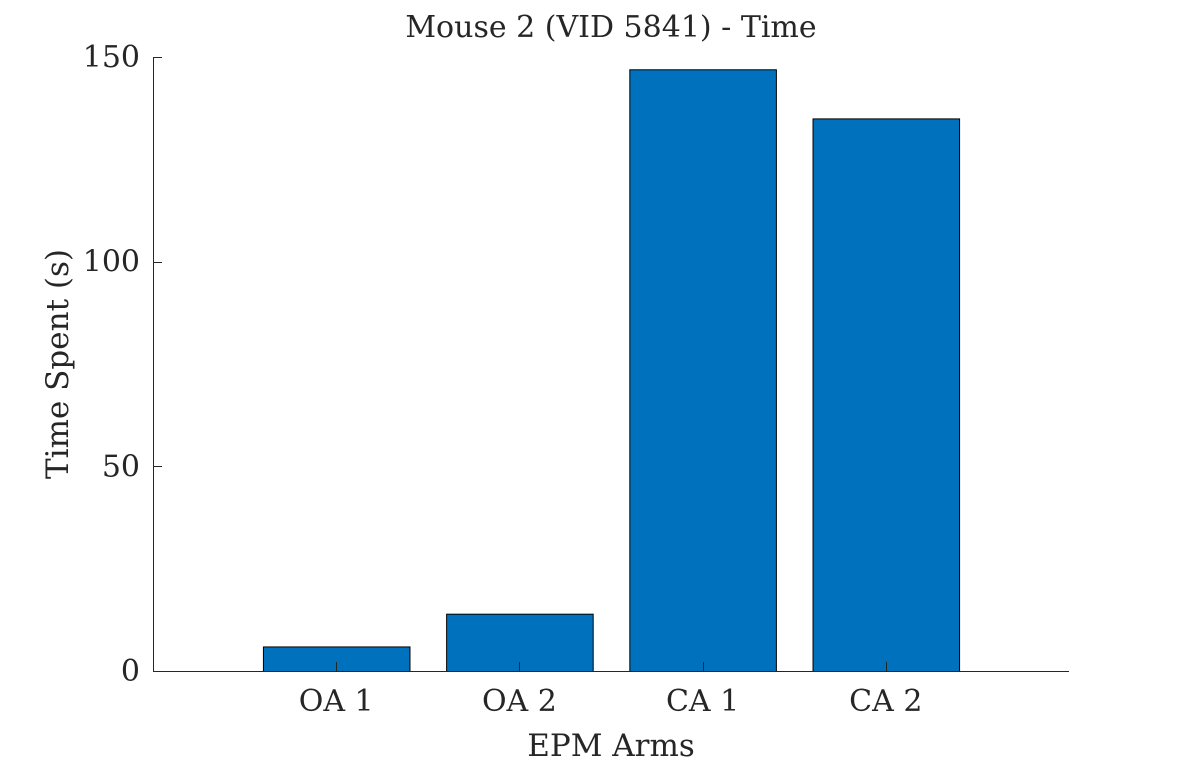 The image size is (1181, 768). I want to click on x-tick-label: OA 1, so click(336, 701).